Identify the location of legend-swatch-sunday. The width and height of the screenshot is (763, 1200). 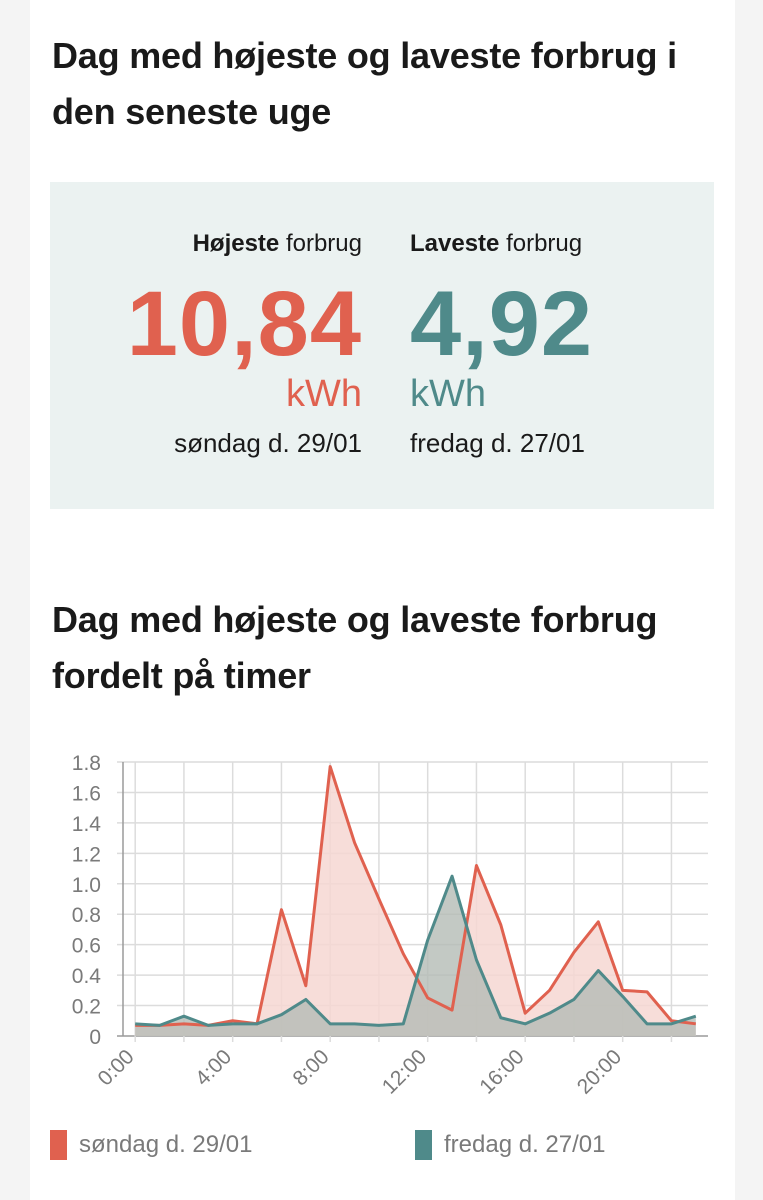
(58, 1145).